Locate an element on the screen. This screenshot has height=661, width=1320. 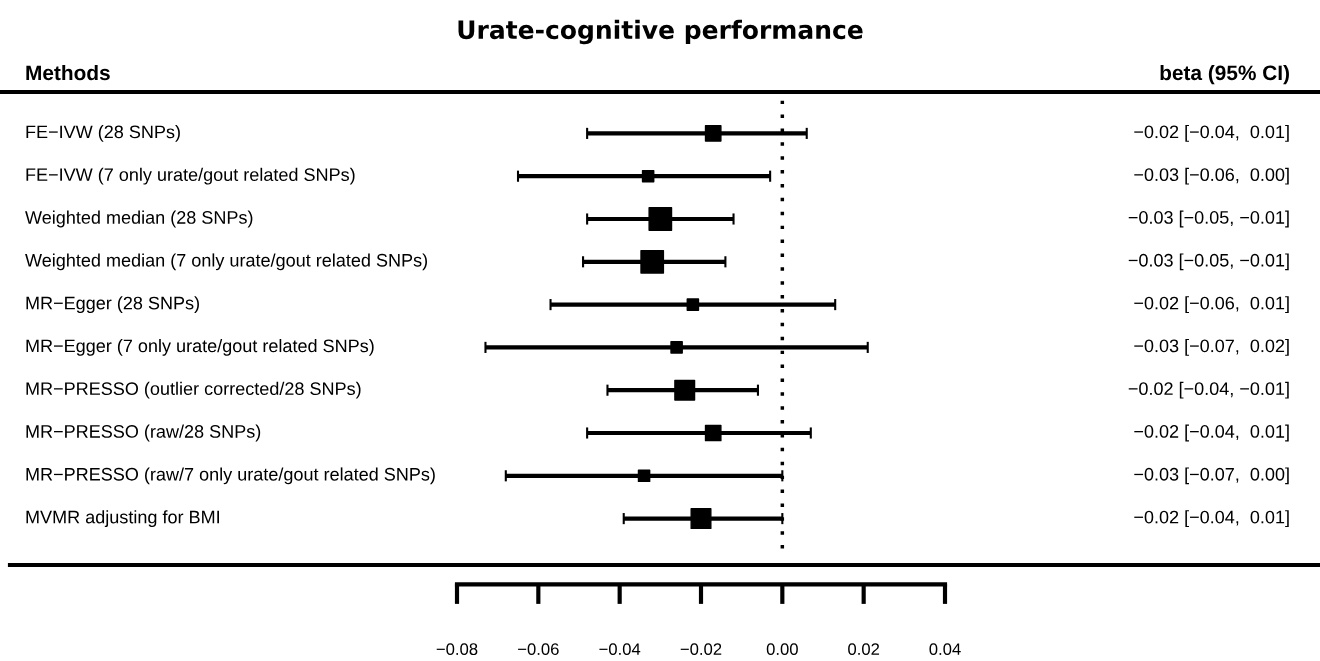
x-tick-label: −0.08 is located at coordinates (457, 649).